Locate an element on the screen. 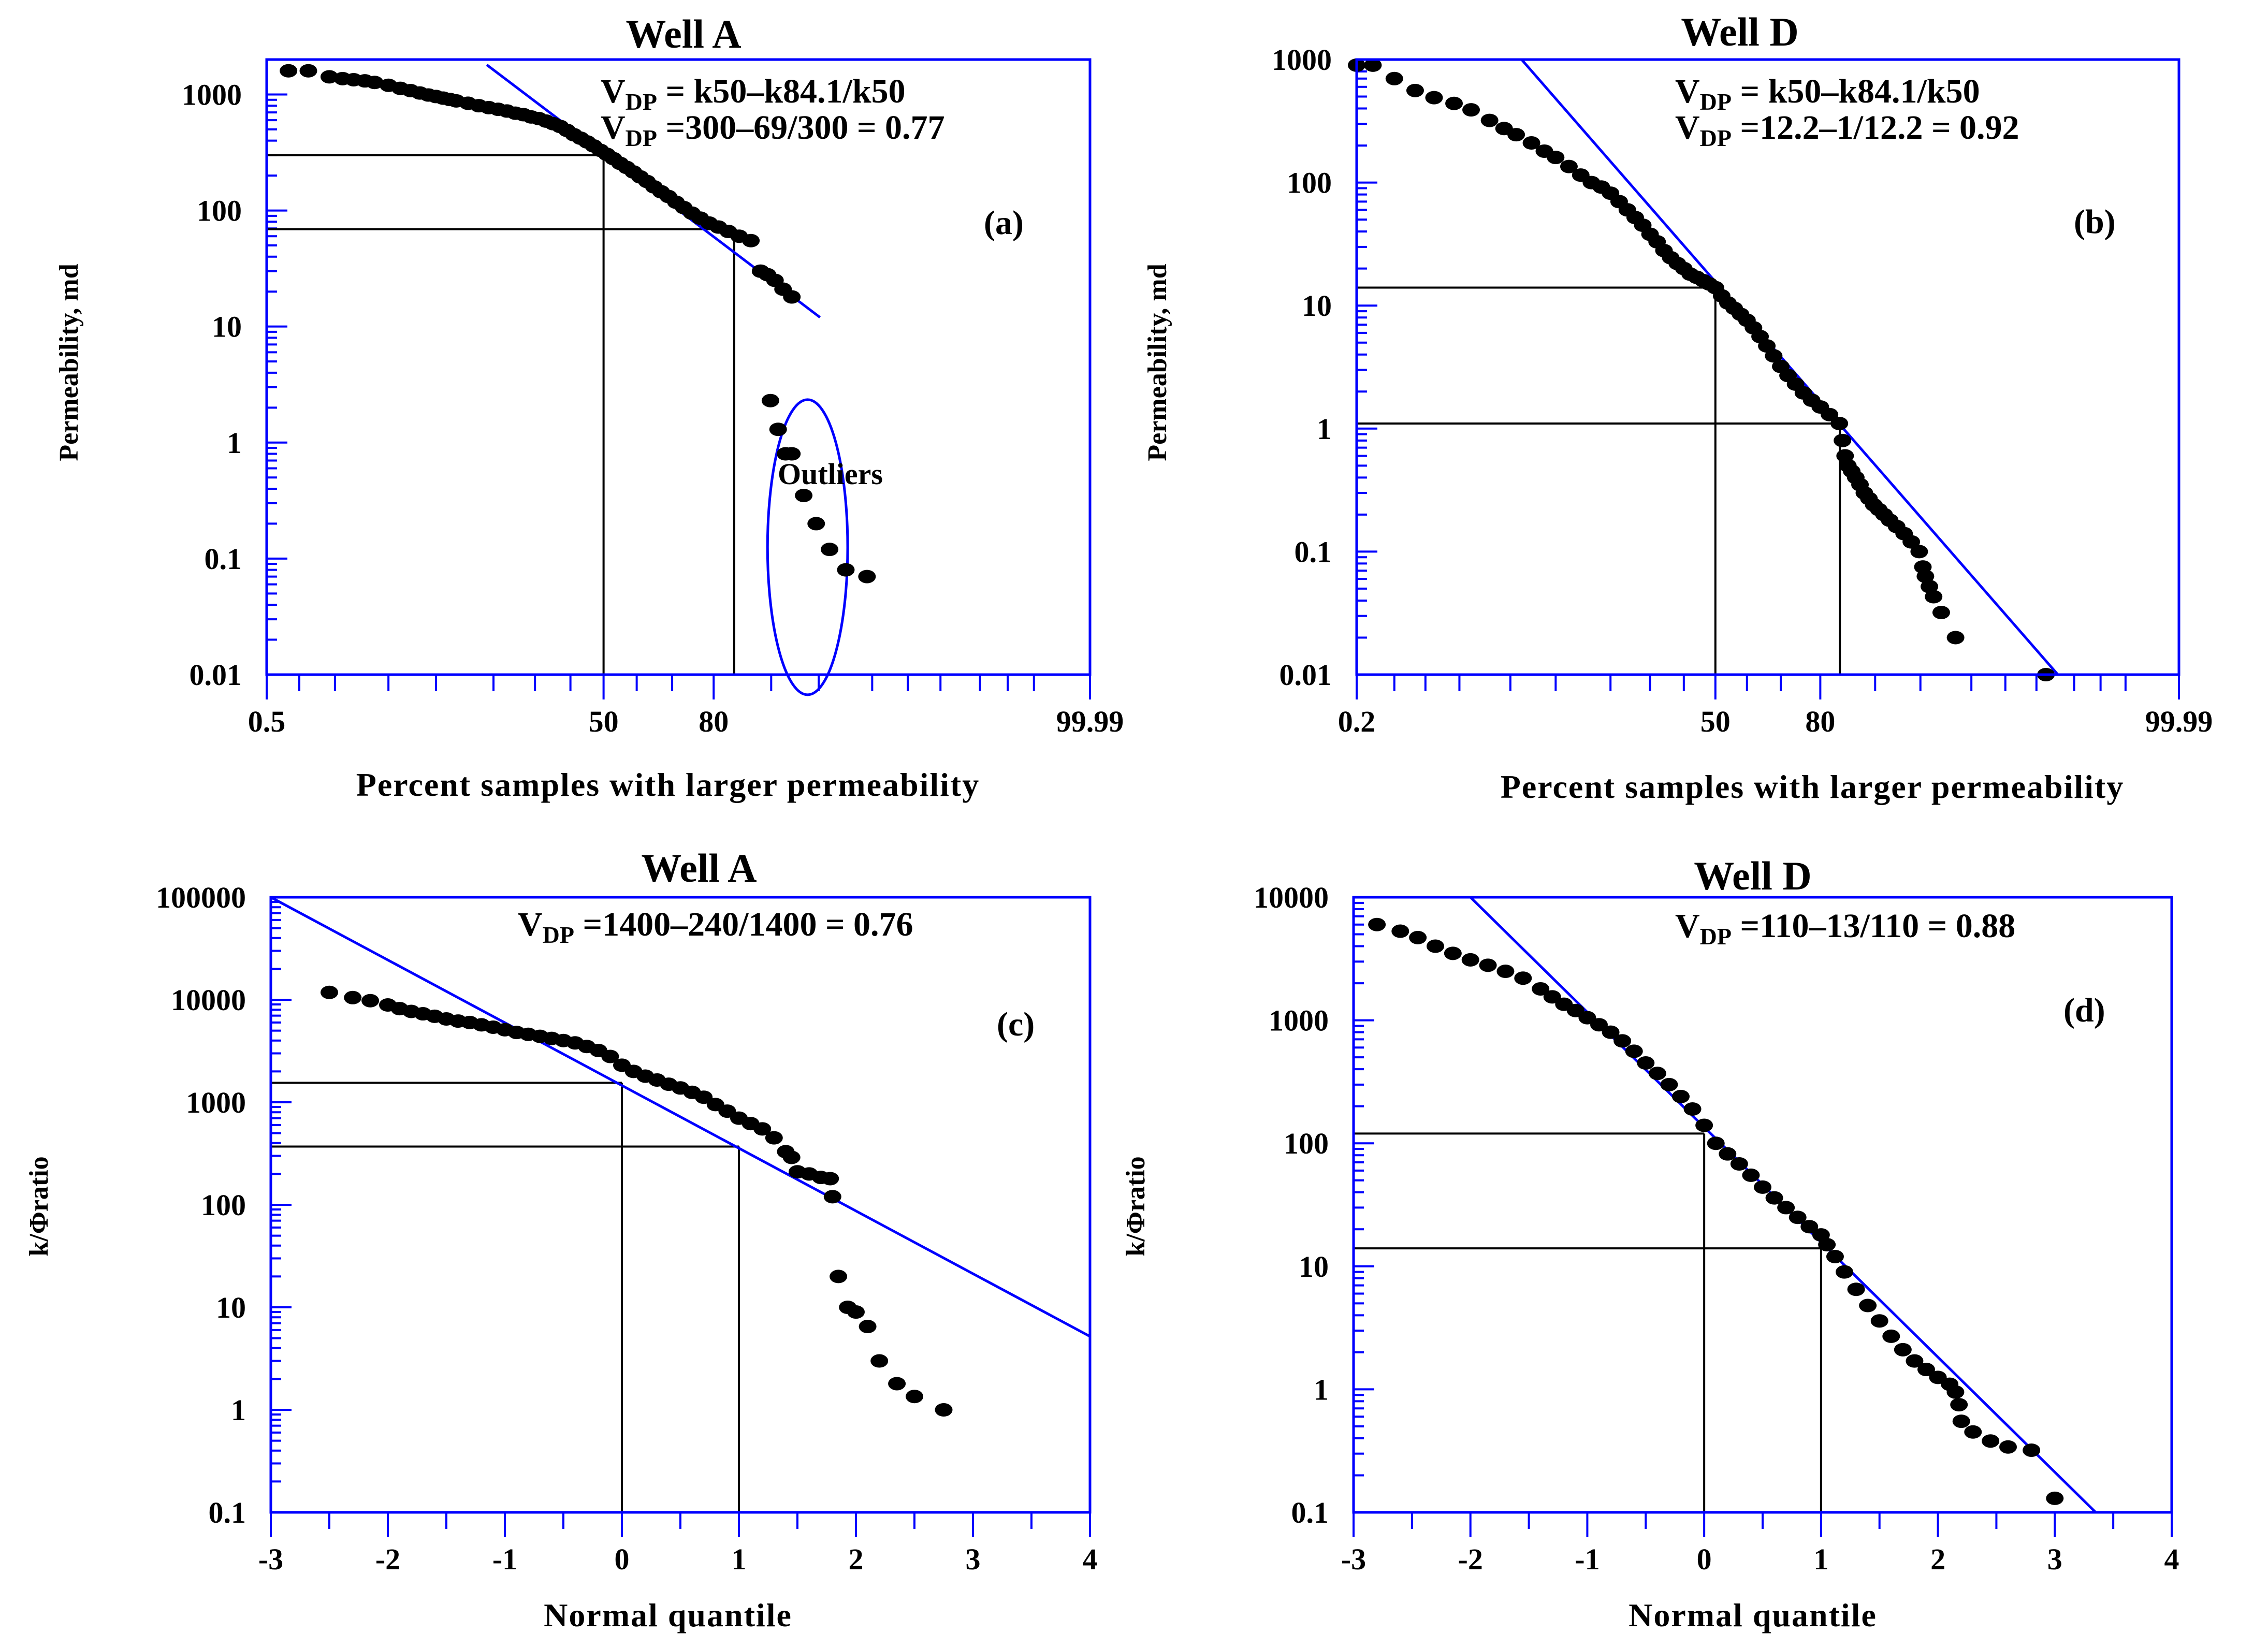  panel-d-label: (d) is located at coordinates (2084, 1010).